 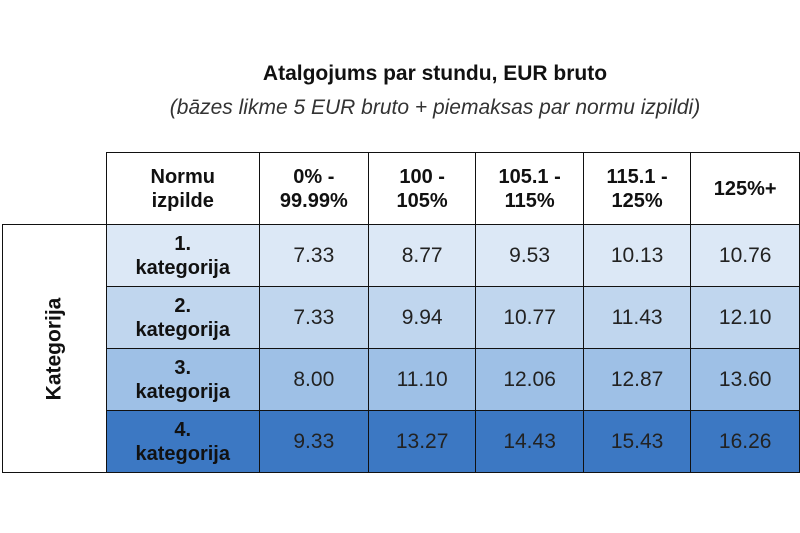 What do you see at coordinates (422, 441) in the screenshot?
I see `table-cell: 13.27` at bounding box center [422, 441].